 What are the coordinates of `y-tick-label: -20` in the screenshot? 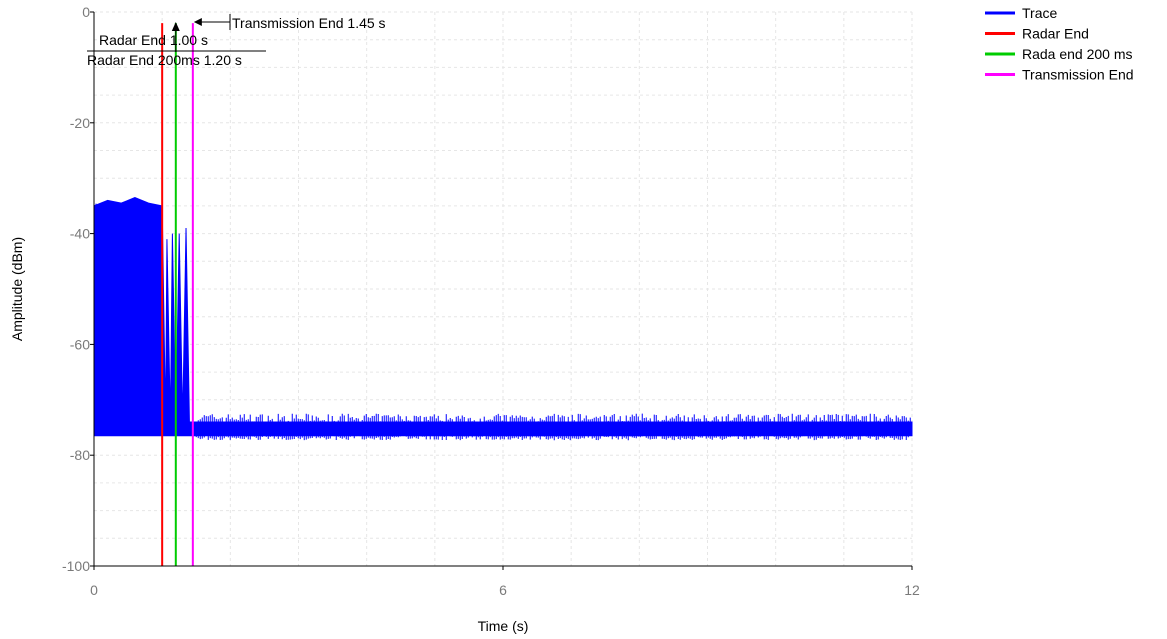 It's located at (80, 123).